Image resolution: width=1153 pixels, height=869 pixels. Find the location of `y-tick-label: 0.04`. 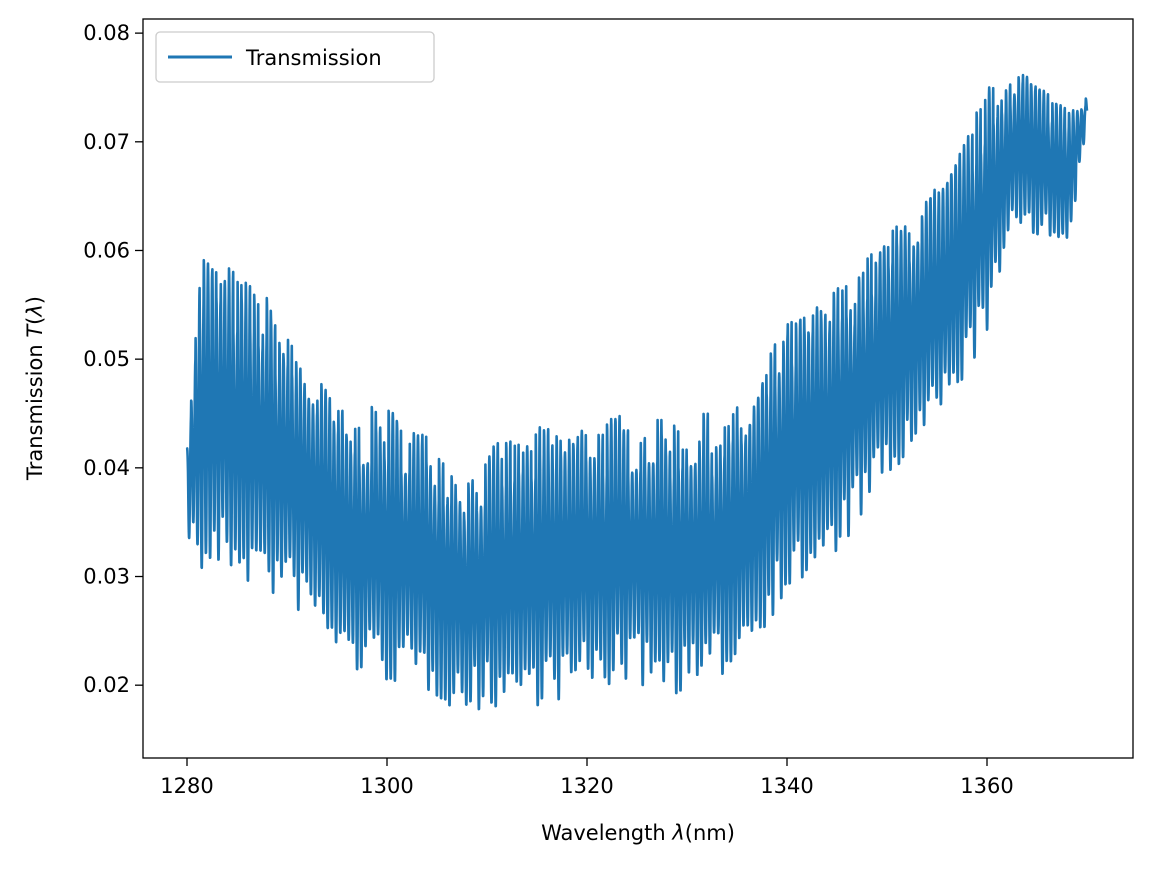

y-tick-label: 0.04 is located at coordinates (106, 468).